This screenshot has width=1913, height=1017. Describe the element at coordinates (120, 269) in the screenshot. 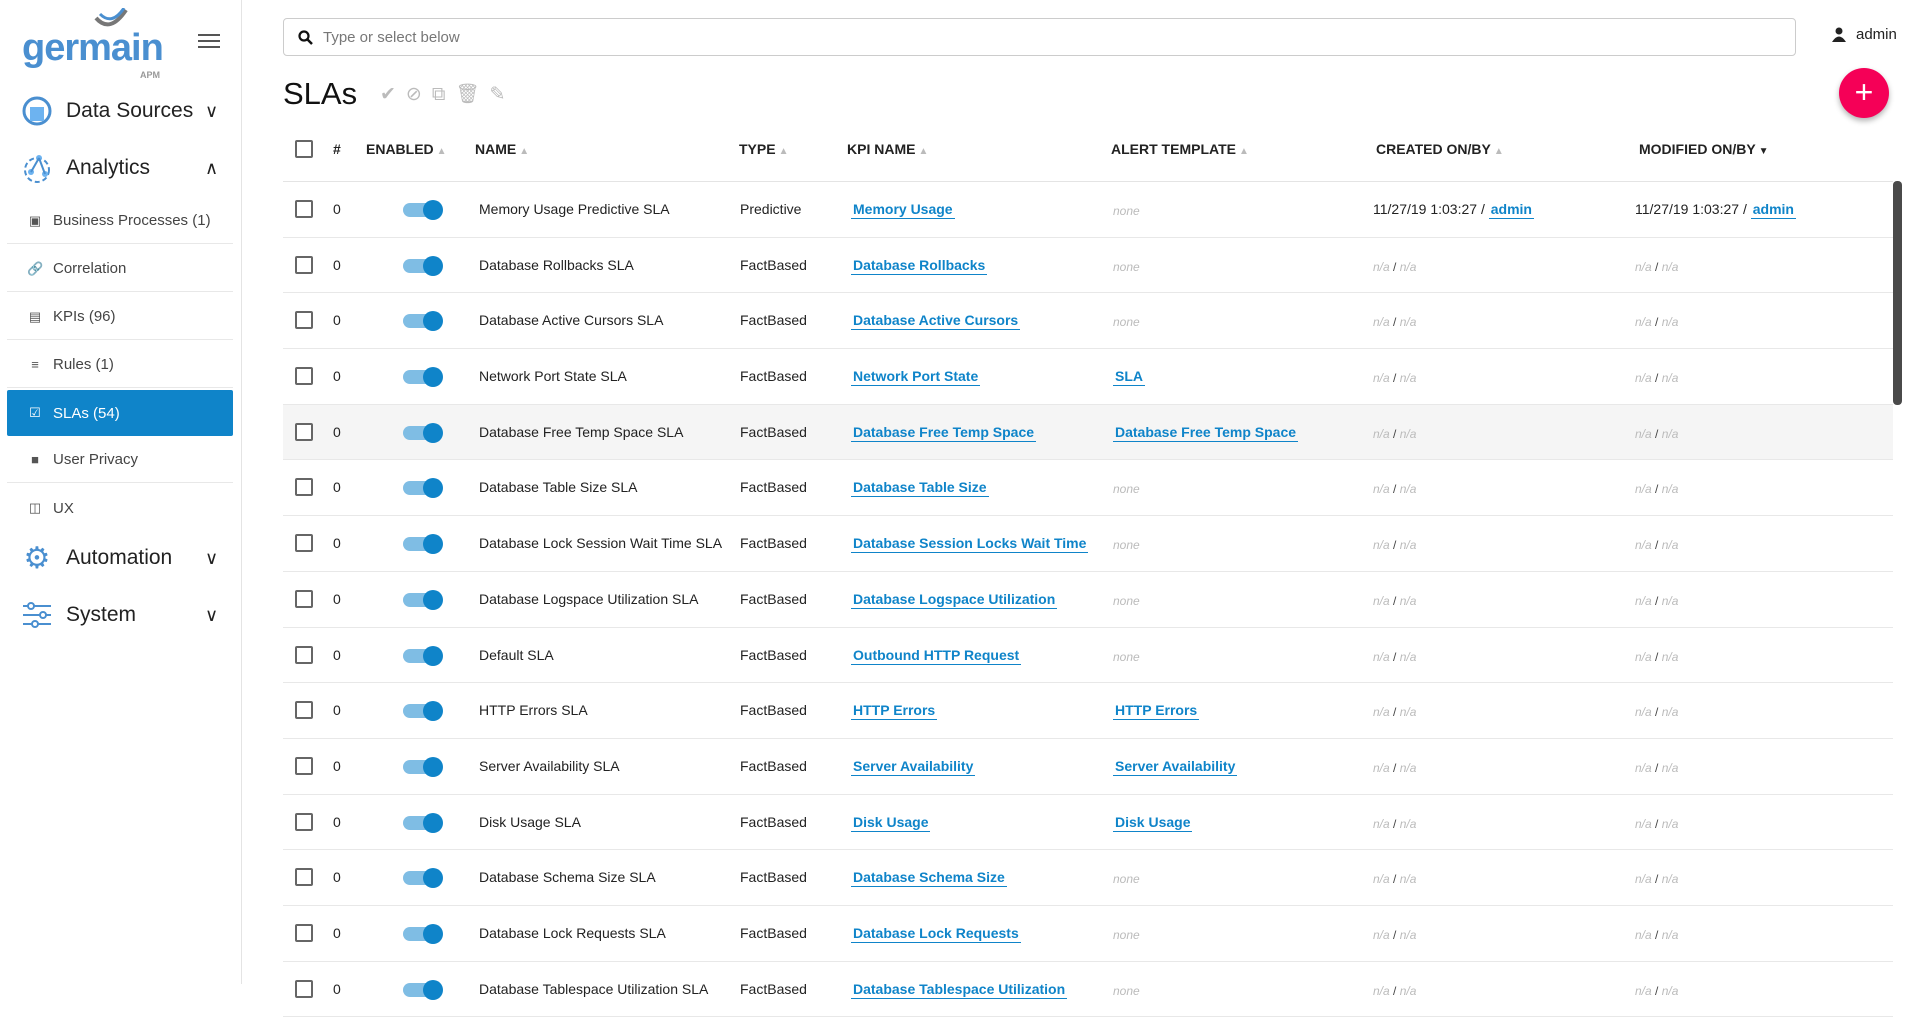

I see `sidebar-item-correlation: 🔗 Correlation` at that location.